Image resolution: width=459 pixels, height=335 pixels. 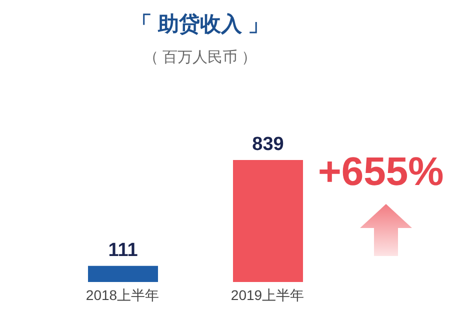 I want to click on x-tick-label: 2019上半年, so click(x=267, y=294).